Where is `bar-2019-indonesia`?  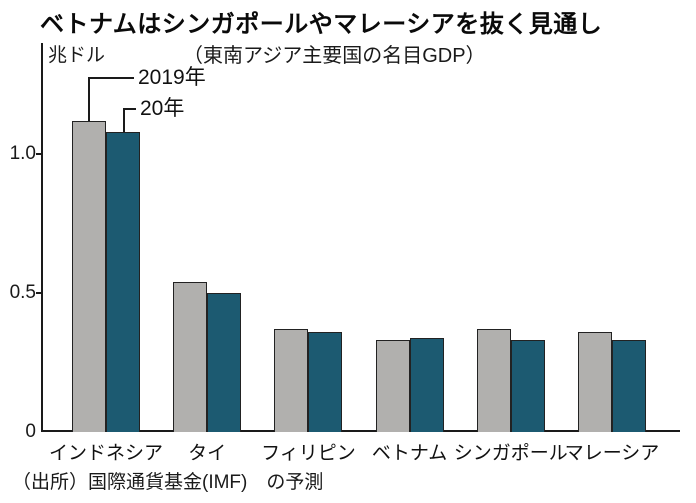 bar-2019-indonesia is located at coordinates (89, 276).